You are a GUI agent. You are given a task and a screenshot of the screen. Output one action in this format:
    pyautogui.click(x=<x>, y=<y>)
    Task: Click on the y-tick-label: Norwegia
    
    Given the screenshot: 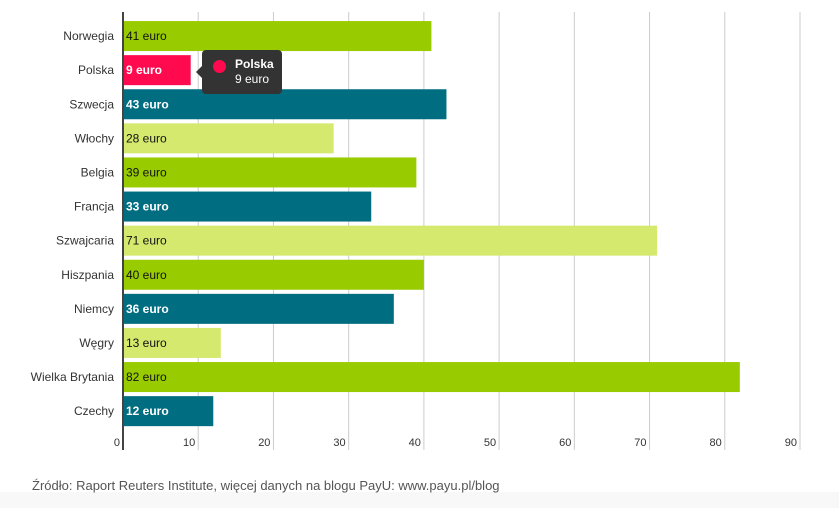 What is the action you would take?
    pyautogui.click(x=88, y=36)
    